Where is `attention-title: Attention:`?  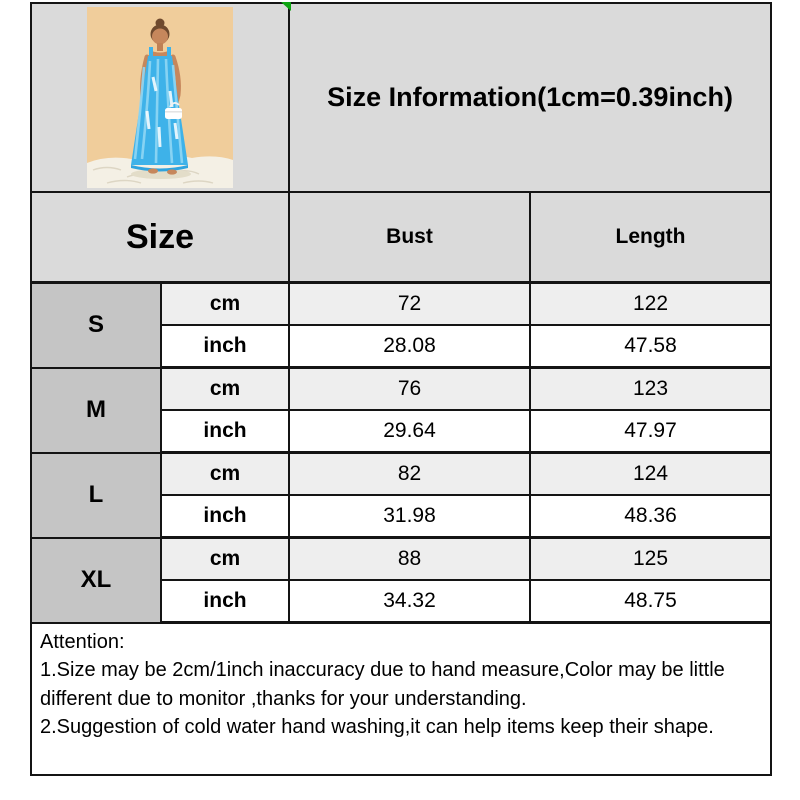
attention-title: Attention: is located at coordinates (82, 642).